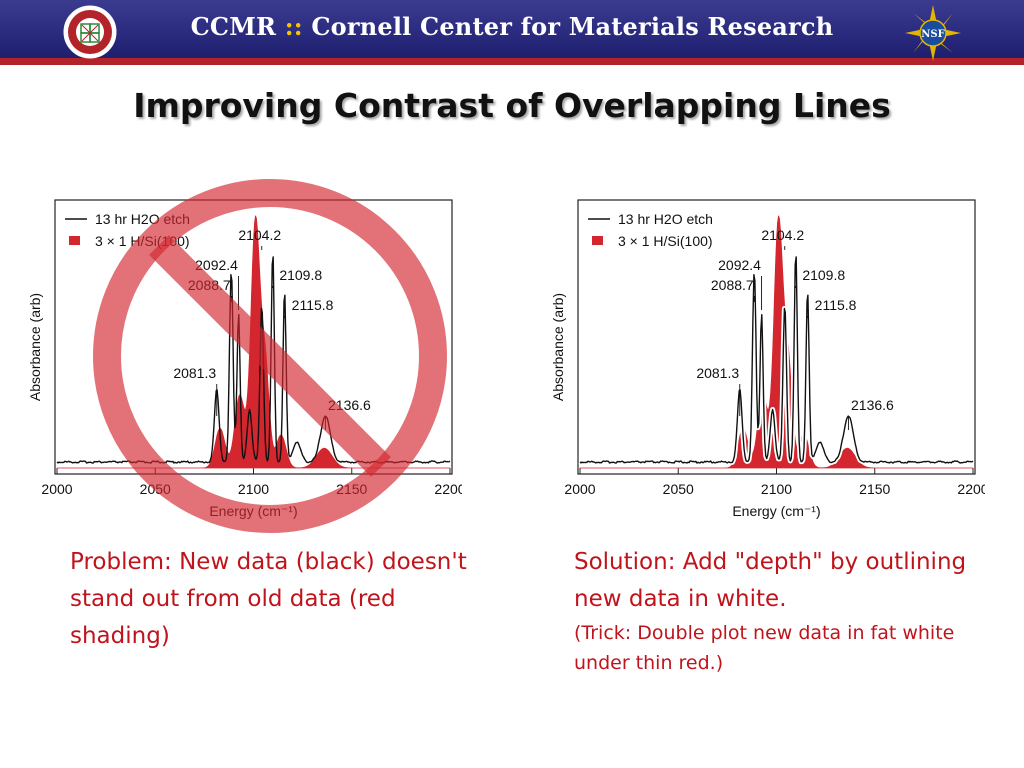 The height and width of the screenshot is (768, 1024). I want to click on series-black-line, so click(776, 360).